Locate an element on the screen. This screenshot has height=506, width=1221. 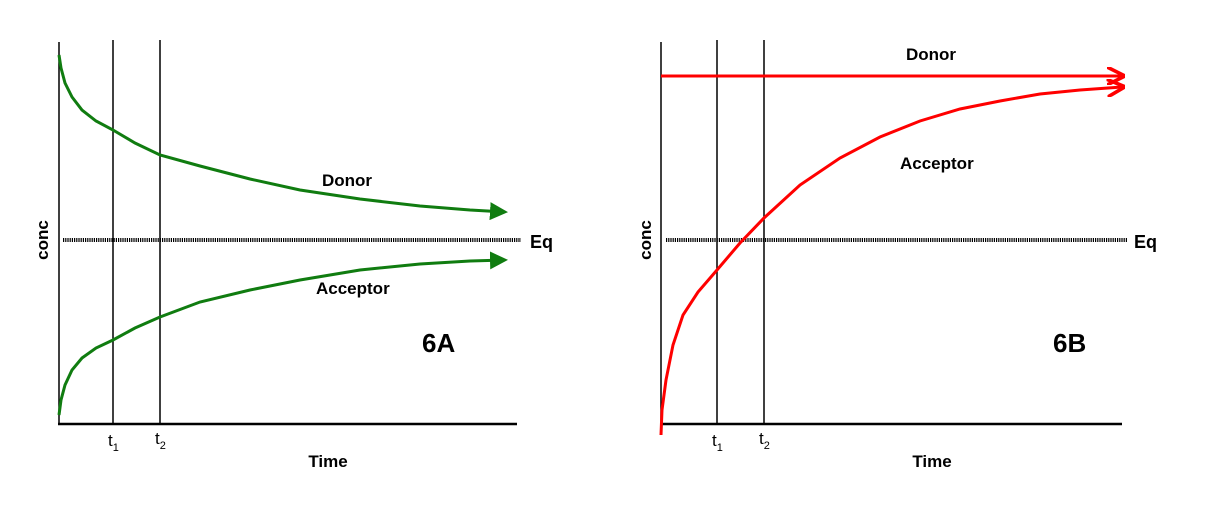
donor-curve is located at coordinates (282, 137).